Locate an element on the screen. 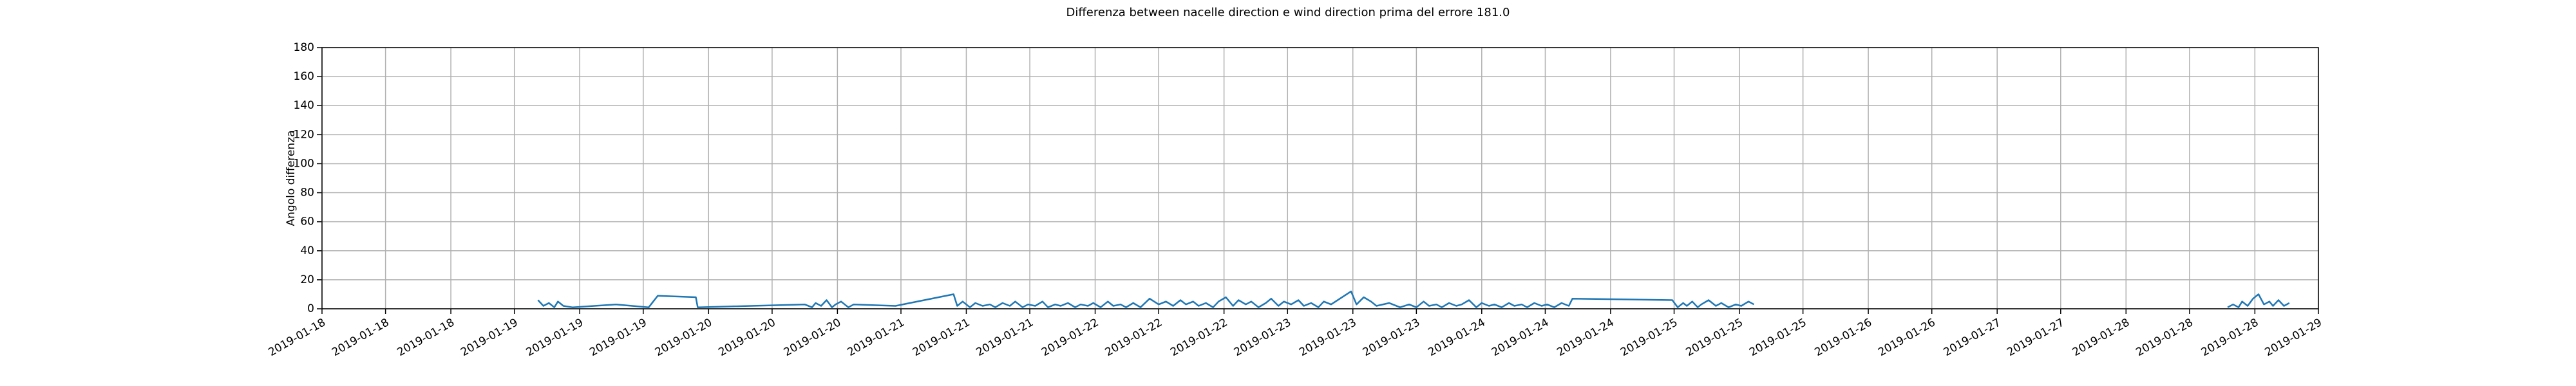  y-tick-label: 140 is located at coordinates (304, 105).